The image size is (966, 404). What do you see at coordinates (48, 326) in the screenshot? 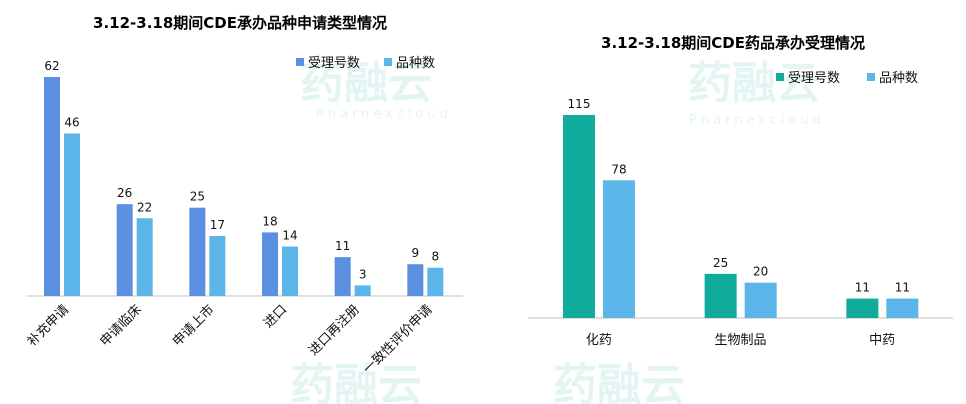
I see `category-label: 补充申请` at bounding box center [48, 326].